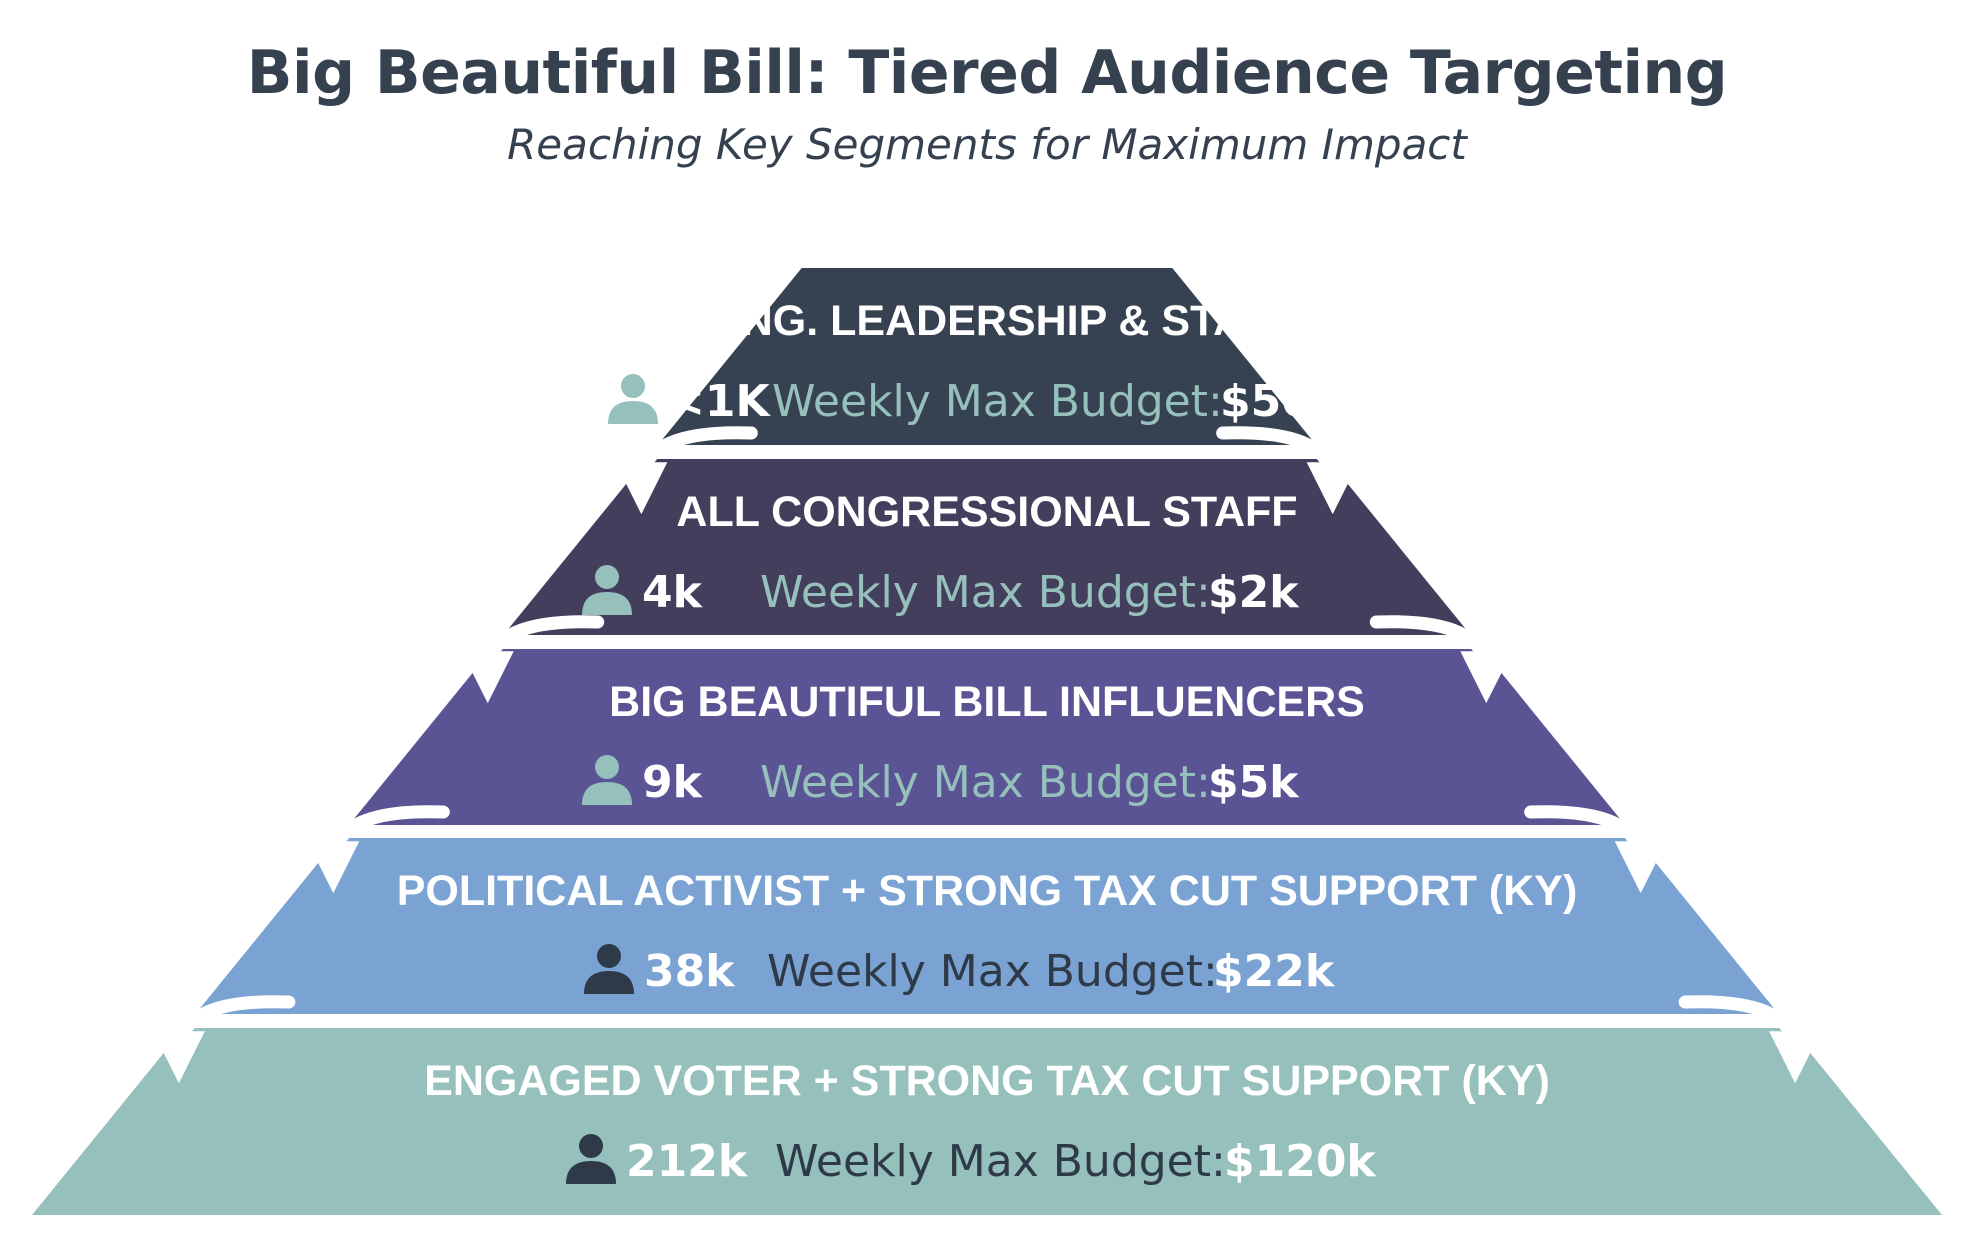 This screenshot has height=1256, width=1974. I want to click on budget-value: $22k, so click(1274, 971).